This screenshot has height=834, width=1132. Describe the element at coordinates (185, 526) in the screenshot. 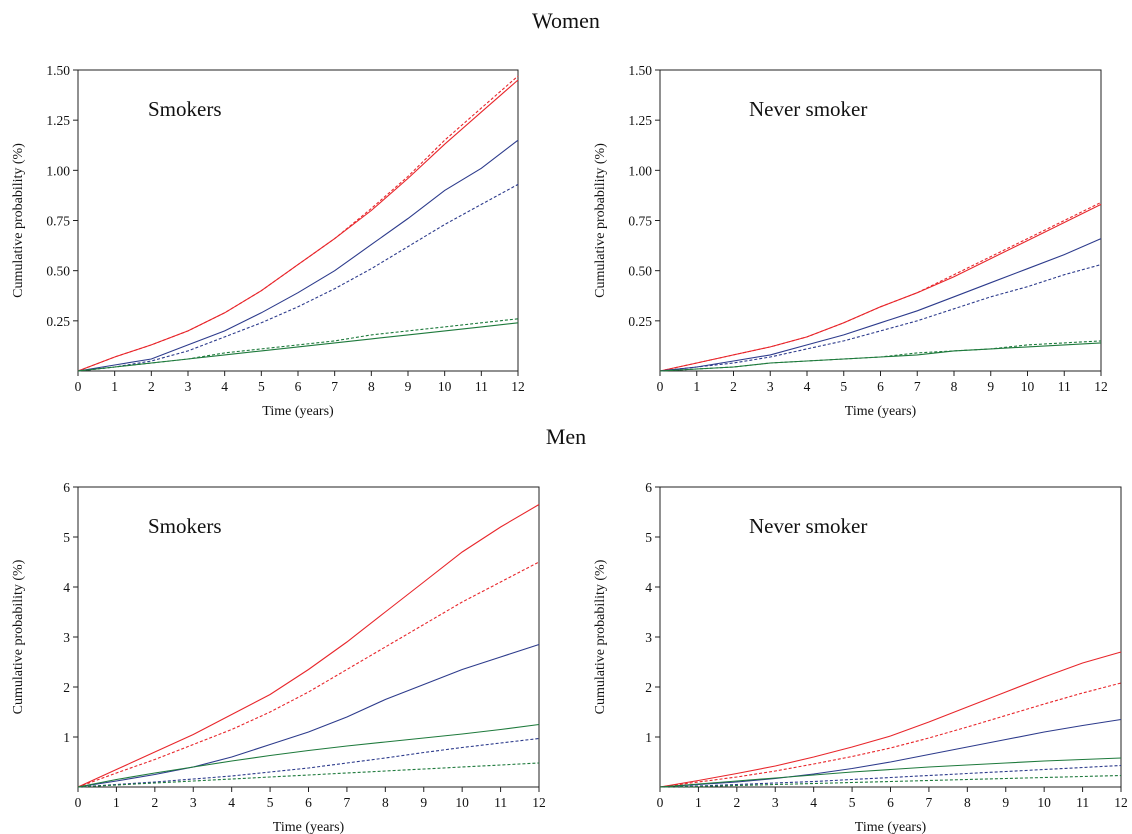

I see `panel-label: Smokers` at that location.